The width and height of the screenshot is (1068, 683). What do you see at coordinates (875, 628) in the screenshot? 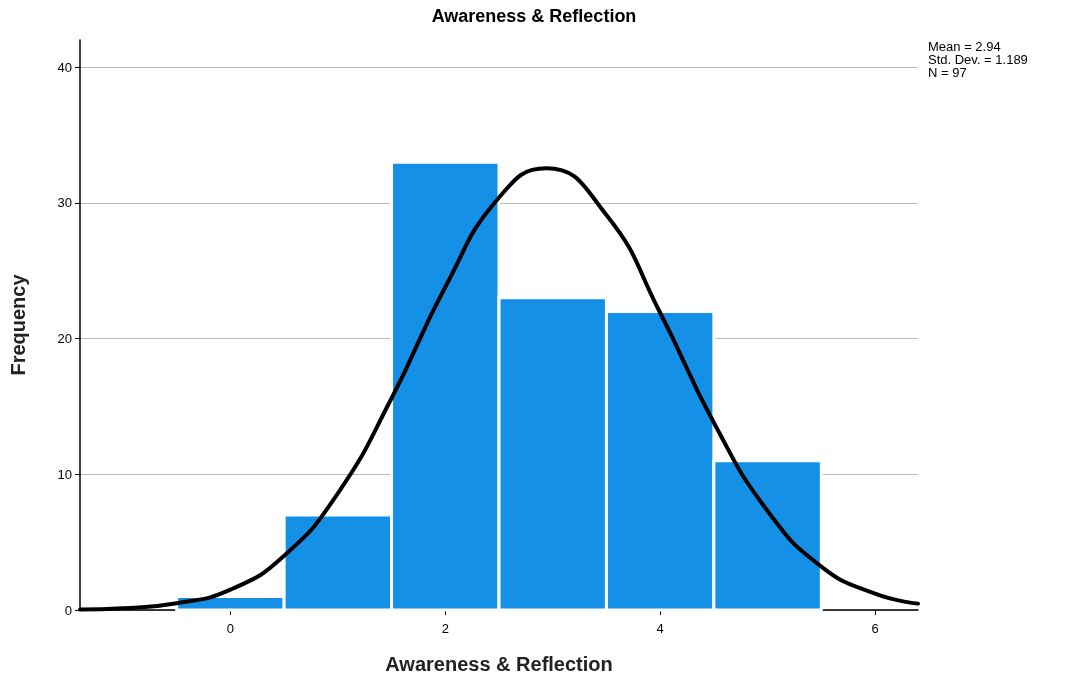
I see `x-tick-label: 6` at bounding box center [875, 628].